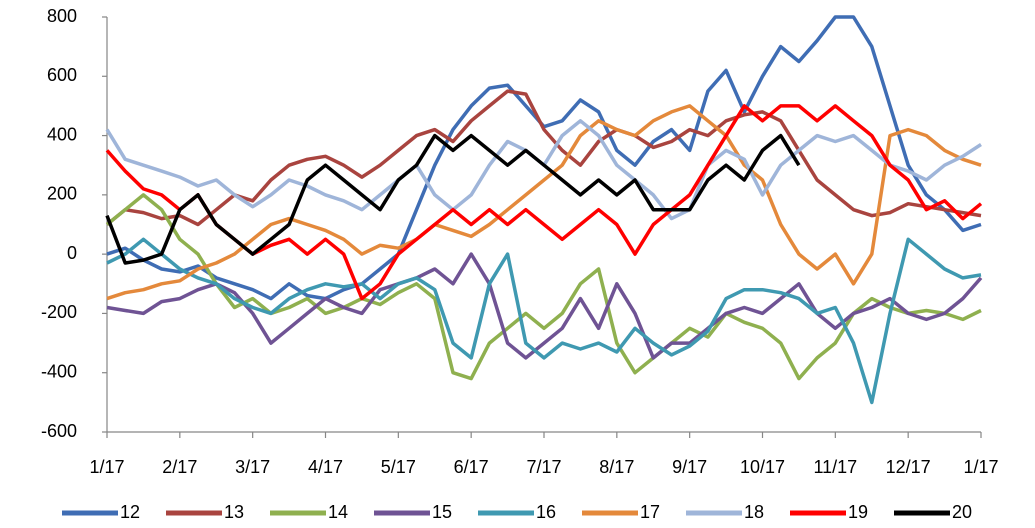  Describe the element at coordinates (62, 75) in the screenshot. I see `y-tick-label: 600` at that location.